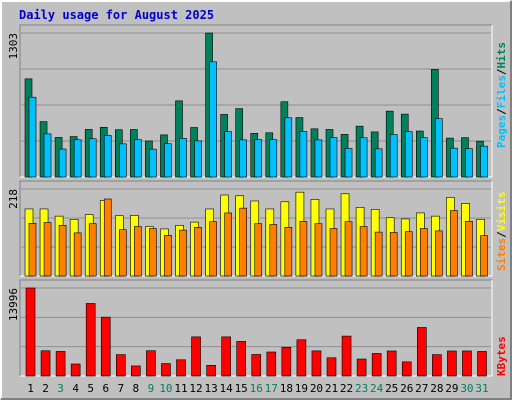  I want to click on x-tick-label-day: 6, so click(105, 388).